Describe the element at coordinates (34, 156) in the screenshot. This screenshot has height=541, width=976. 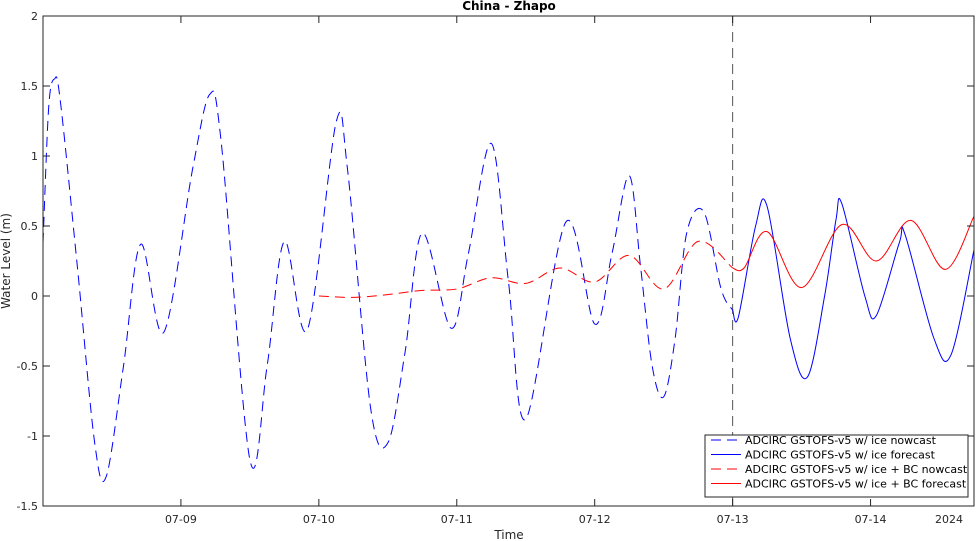
I see `y-tick-label: 1` at that location.